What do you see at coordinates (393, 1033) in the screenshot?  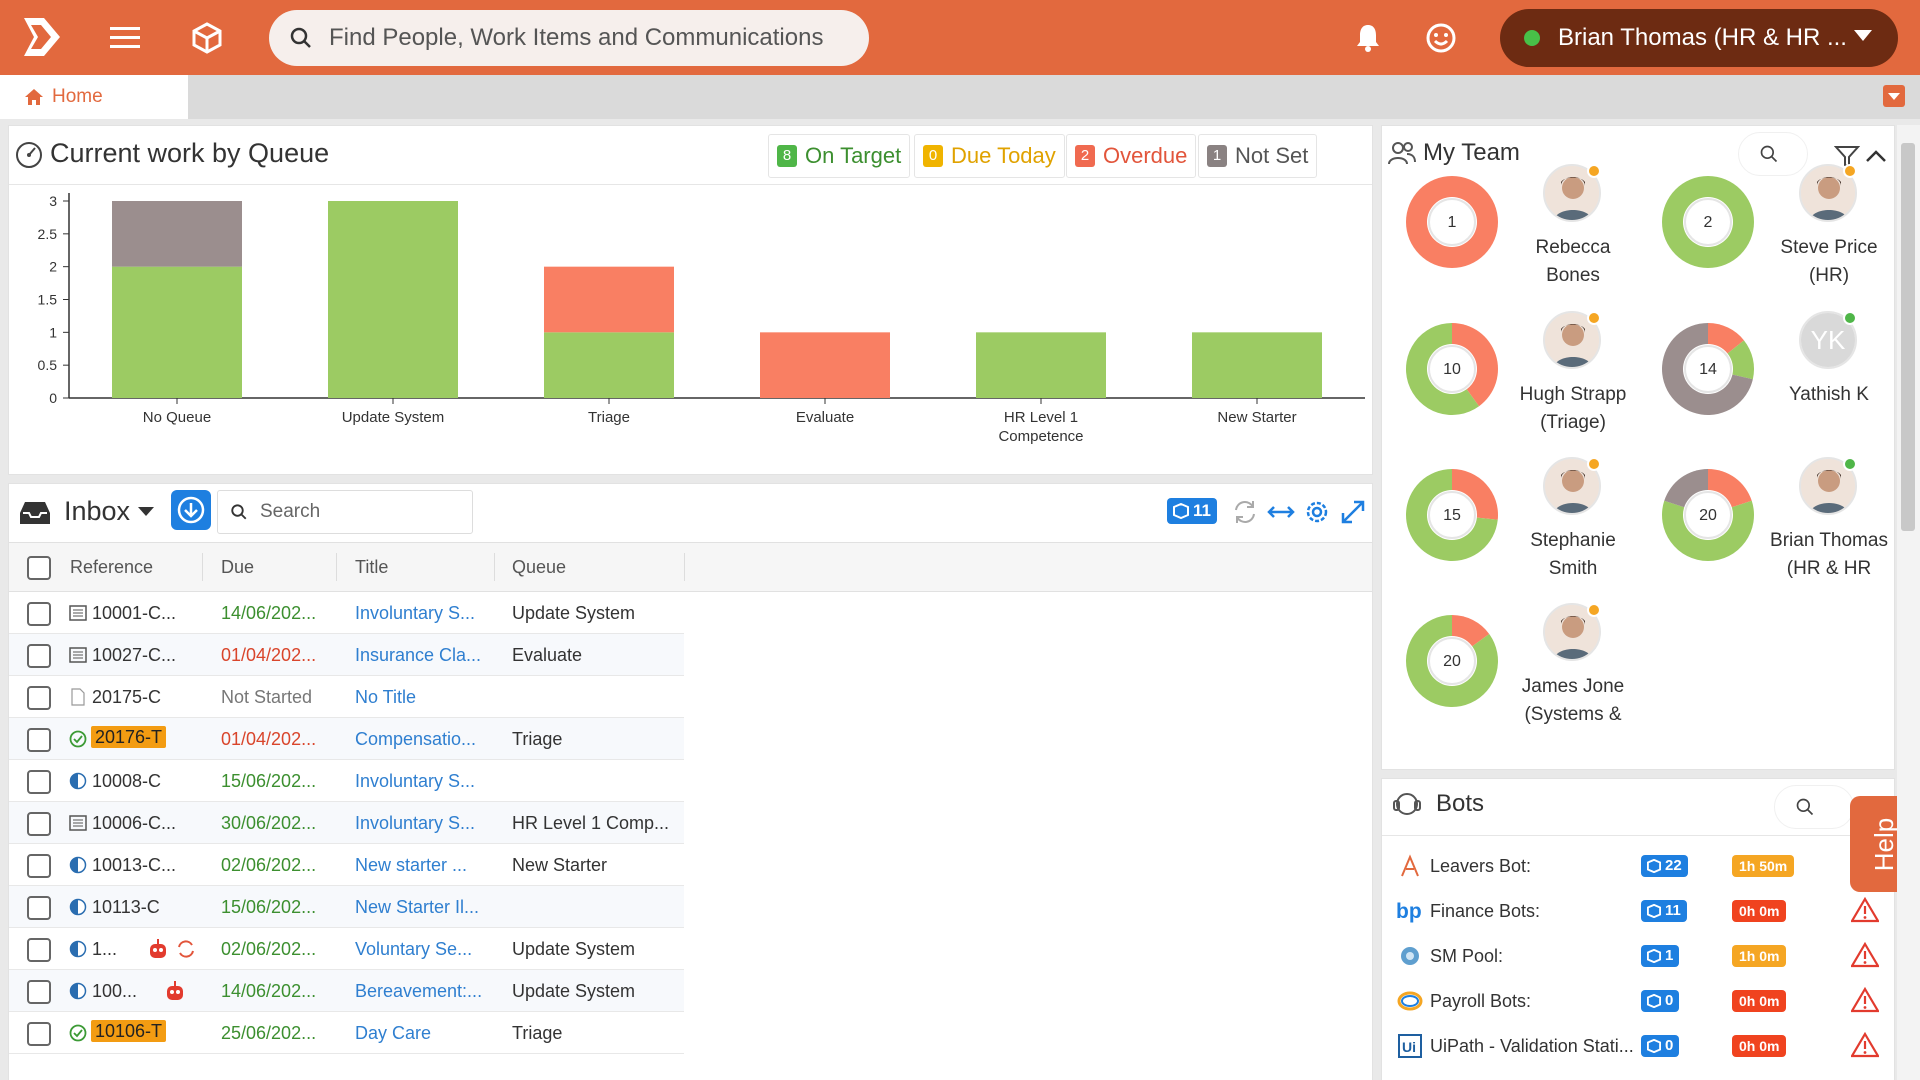 I see `title-link: Day Care` at bounding box center [393, 1033].